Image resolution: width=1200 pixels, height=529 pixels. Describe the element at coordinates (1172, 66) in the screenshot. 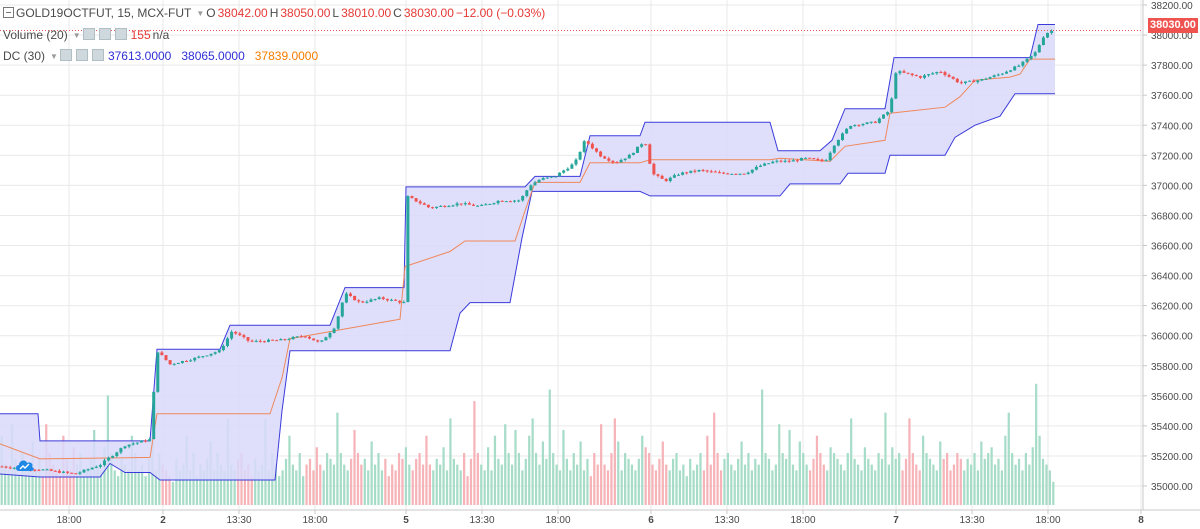

I see `price-tick-label: 37800.00` at that location.